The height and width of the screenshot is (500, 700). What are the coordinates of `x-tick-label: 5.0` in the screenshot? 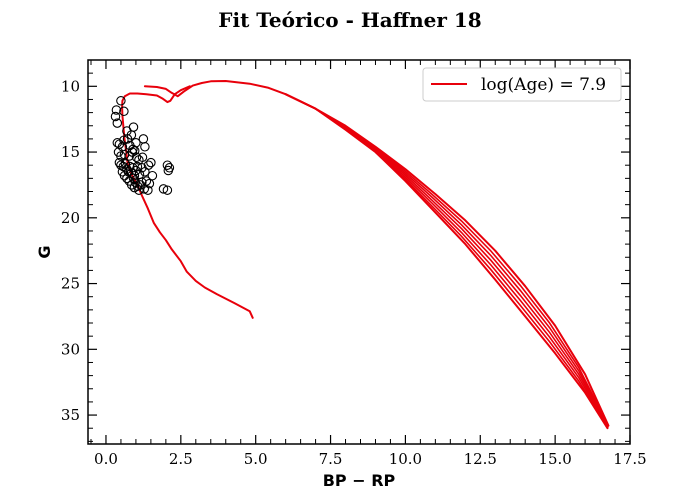 It's located at (256, 459).